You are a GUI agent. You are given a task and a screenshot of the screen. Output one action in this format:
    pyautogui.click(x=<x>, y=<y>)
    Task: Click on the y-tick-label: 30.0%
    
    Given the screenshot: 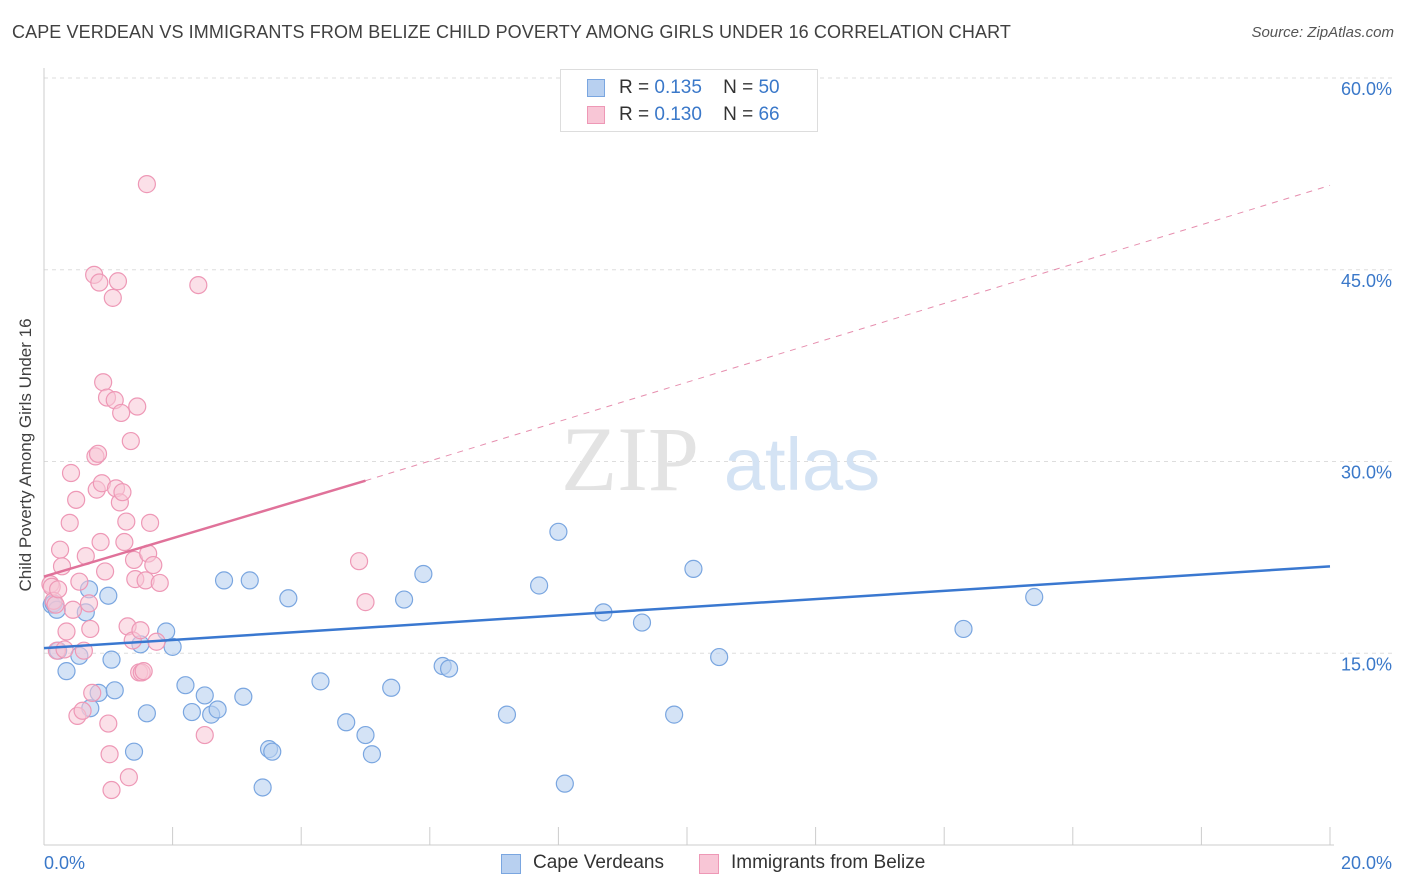 What is the action you would take?
    pyautogui.click(x=1366, y=473)
    